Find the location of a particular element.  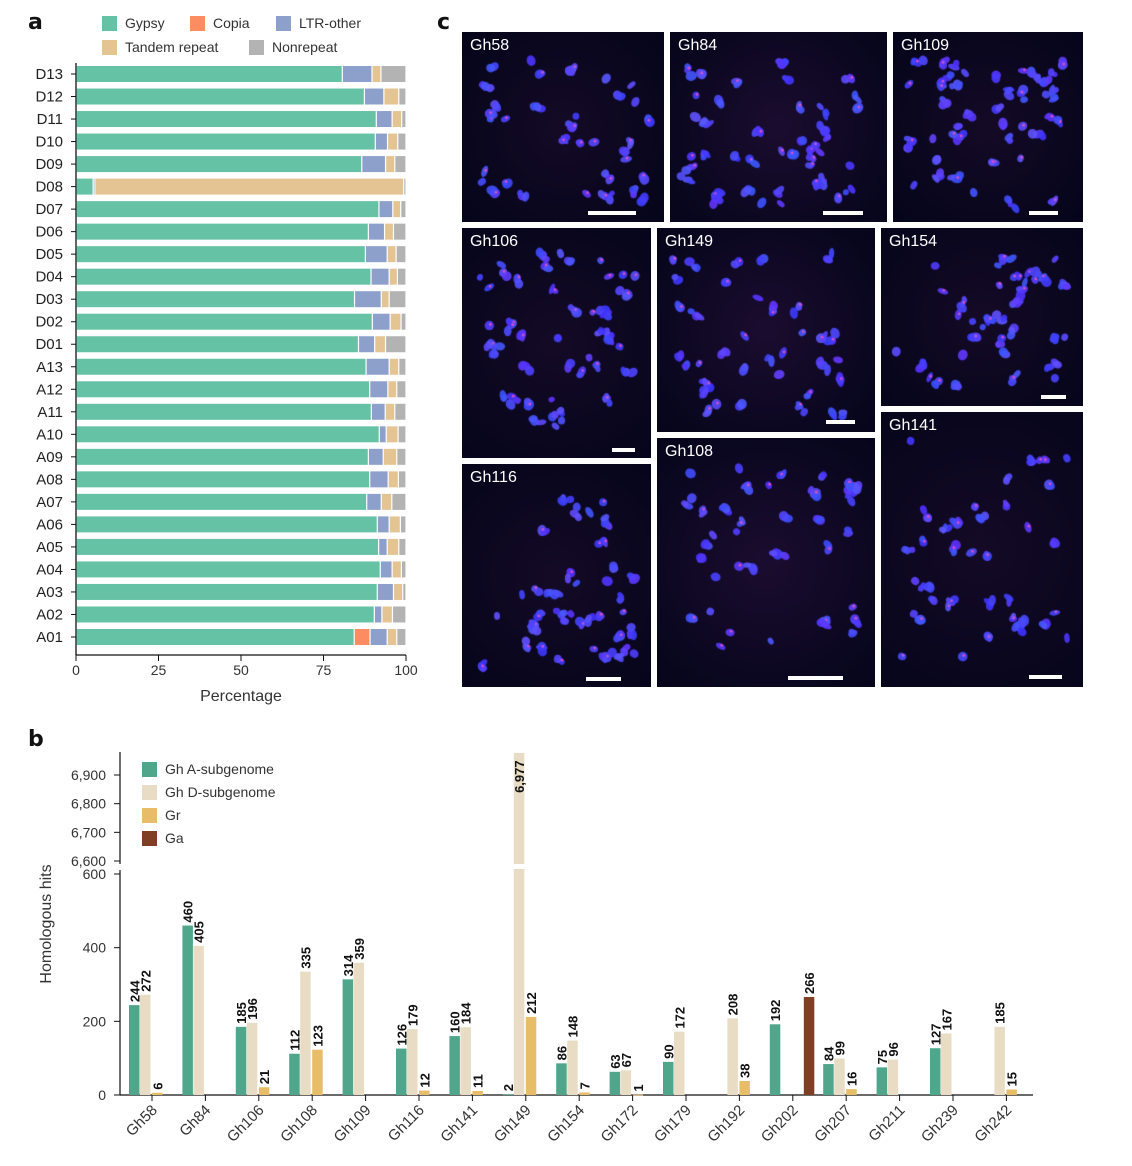

legend-label: Ga is located at coordinates (174, 838).